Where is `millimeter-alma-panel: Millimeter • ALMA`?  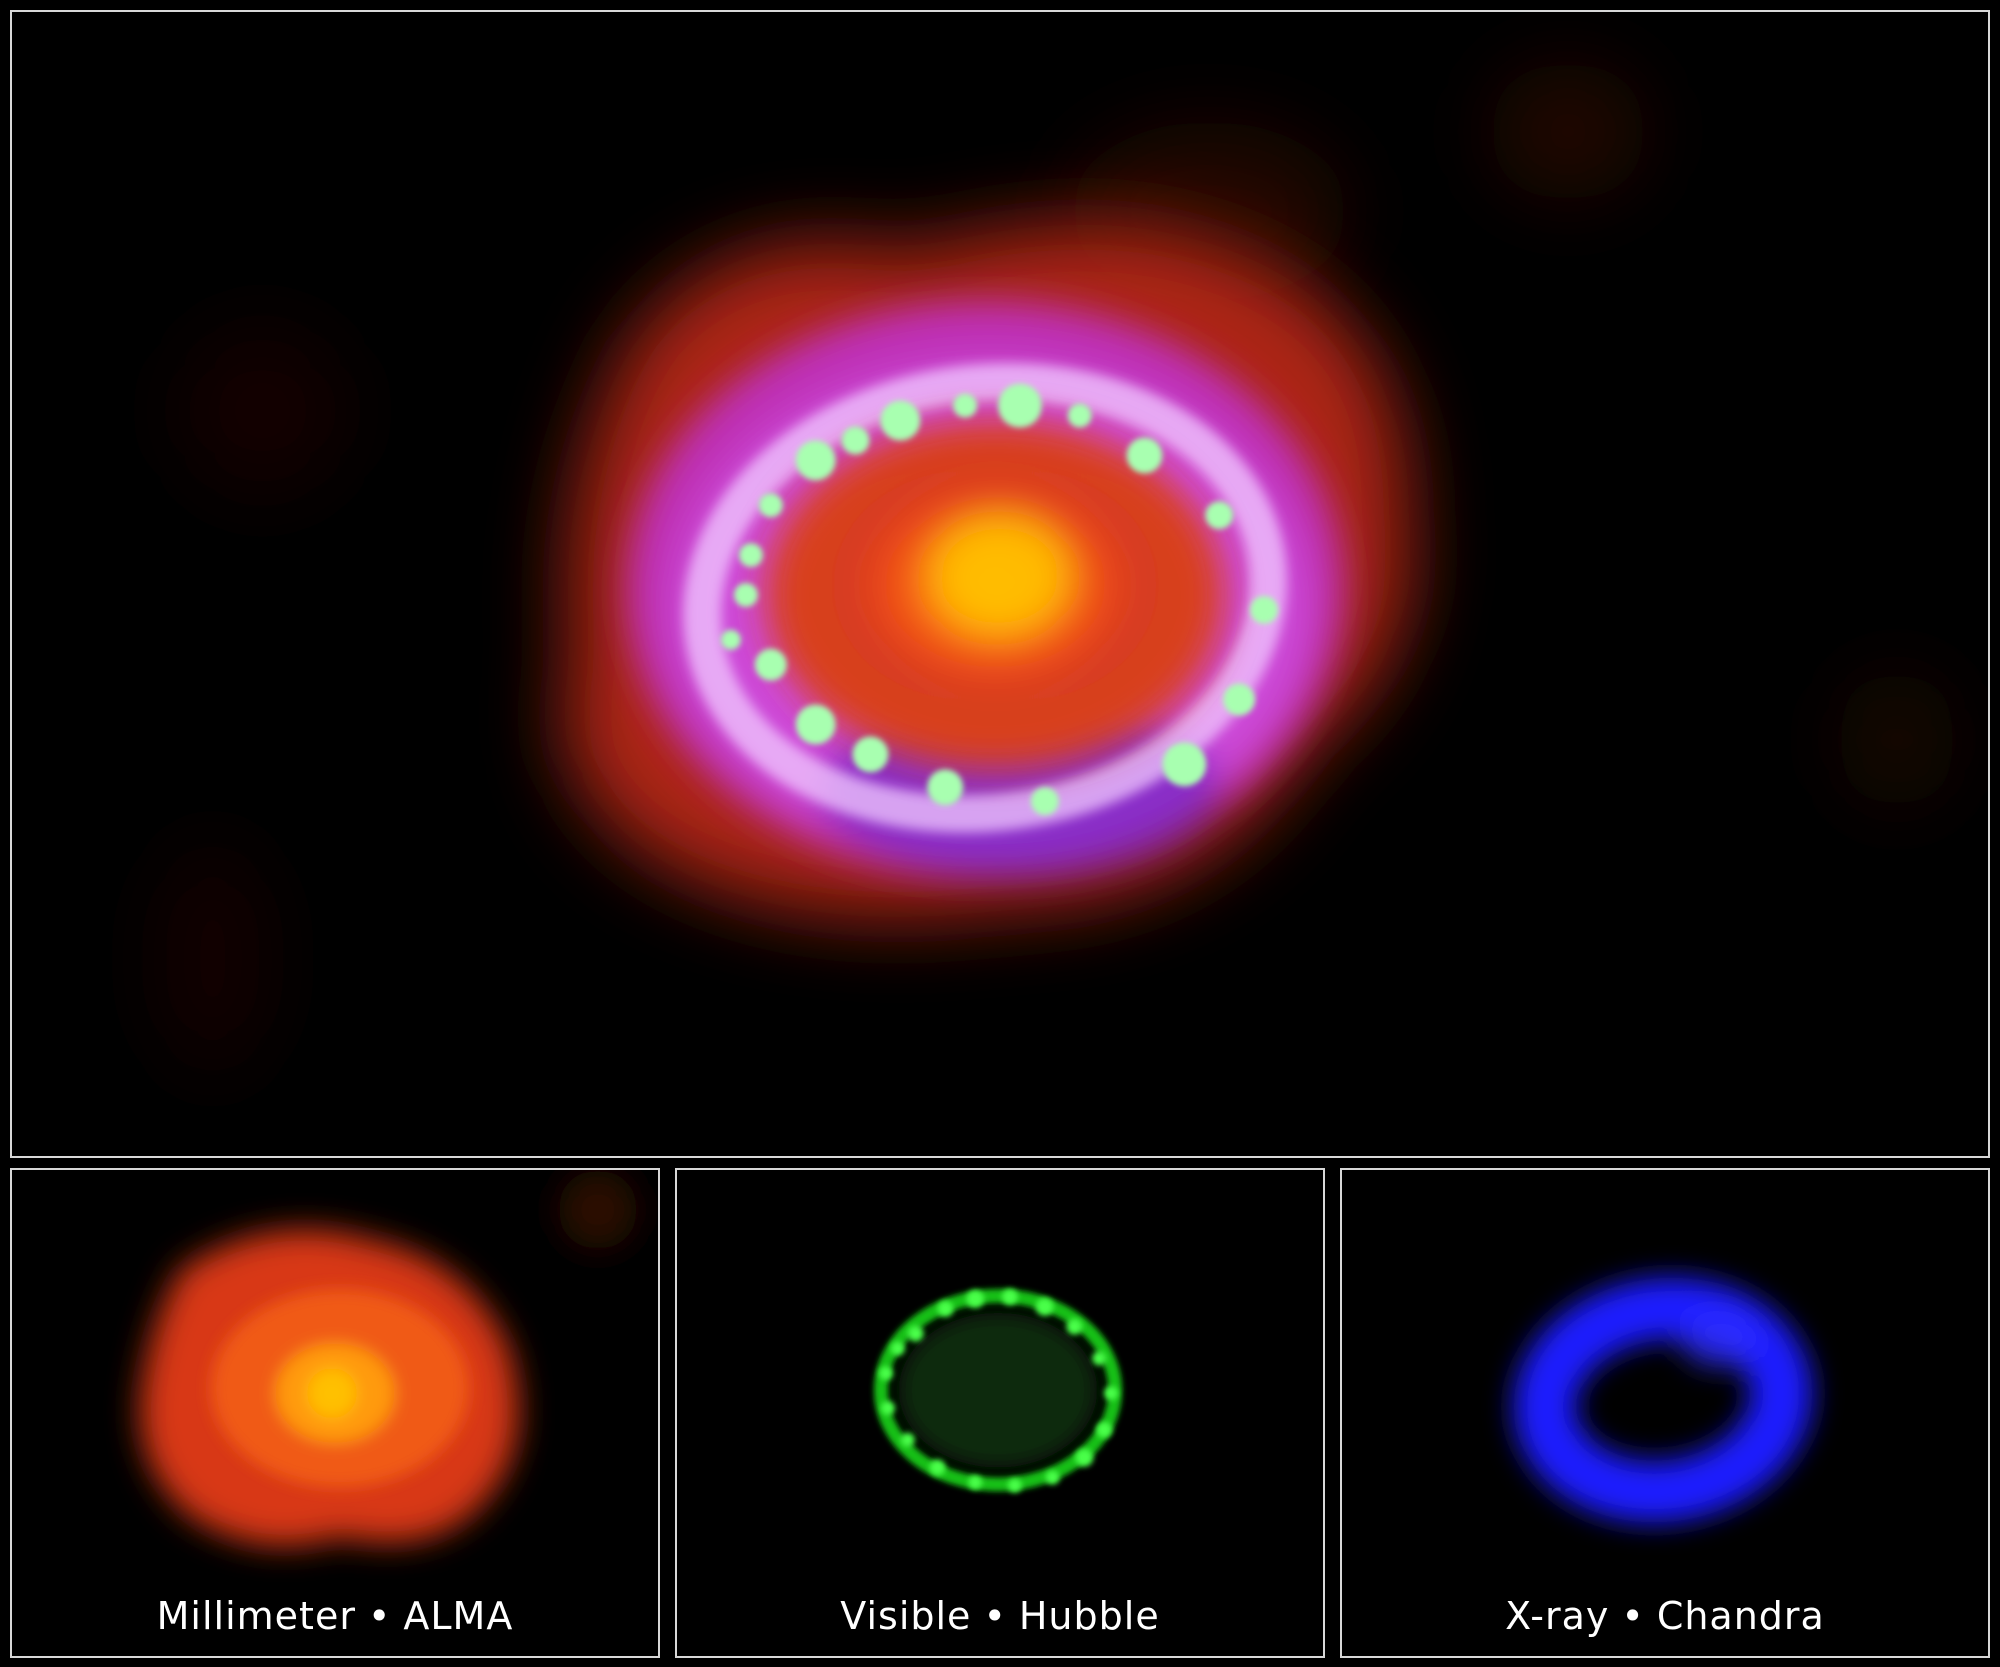 millimeter-alma-panel: Millimeter • ALMA is located at coordinates (335, 1413).